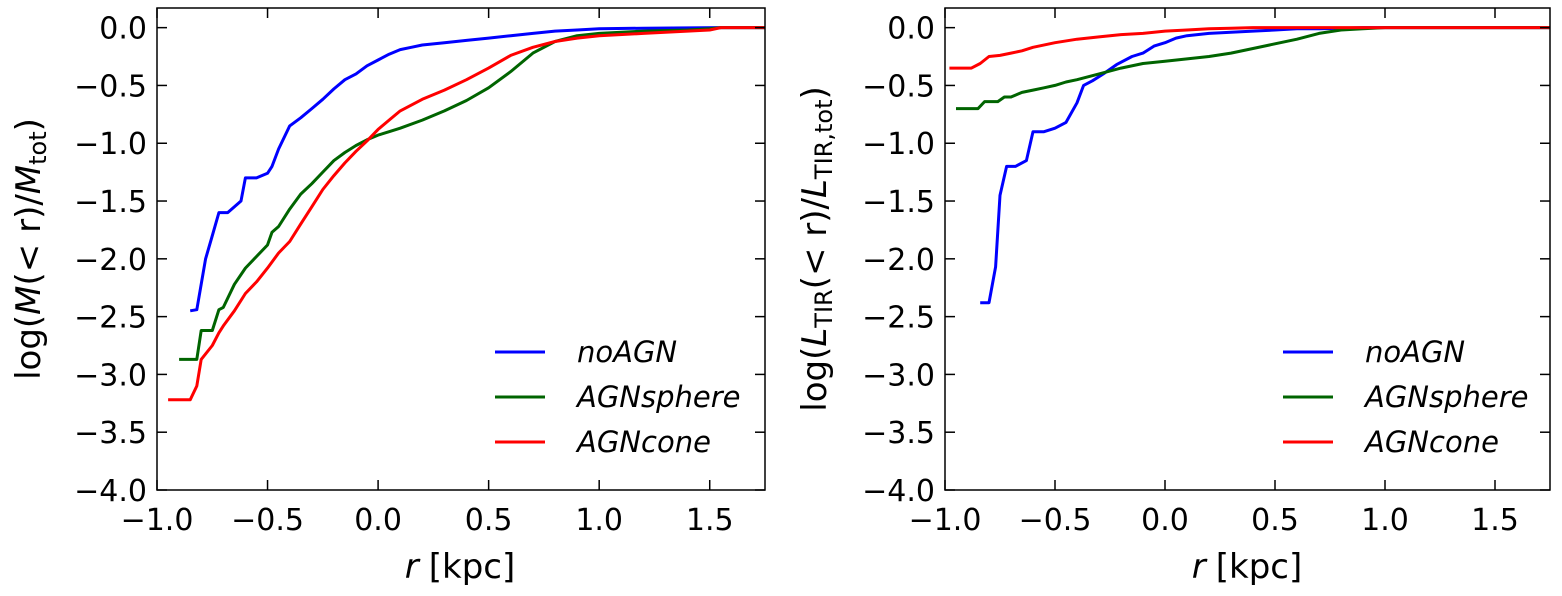 The height and width of the screenshot is (596, 1562). I want to click on right-series-line-agncone, so click(1249, 48).